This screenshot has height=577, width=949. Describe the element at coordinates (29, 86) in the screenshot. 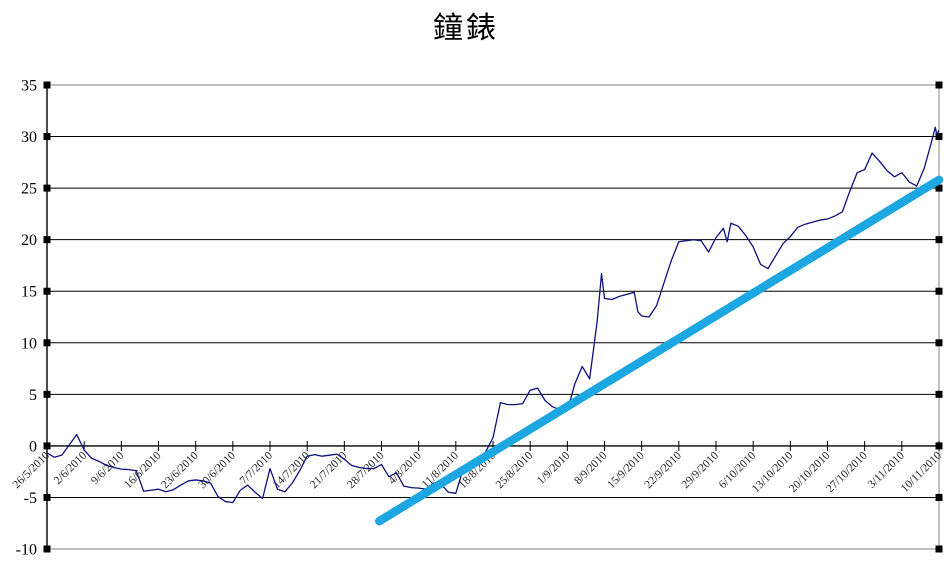

I see `y-axis-tick-label: 35` at that location.